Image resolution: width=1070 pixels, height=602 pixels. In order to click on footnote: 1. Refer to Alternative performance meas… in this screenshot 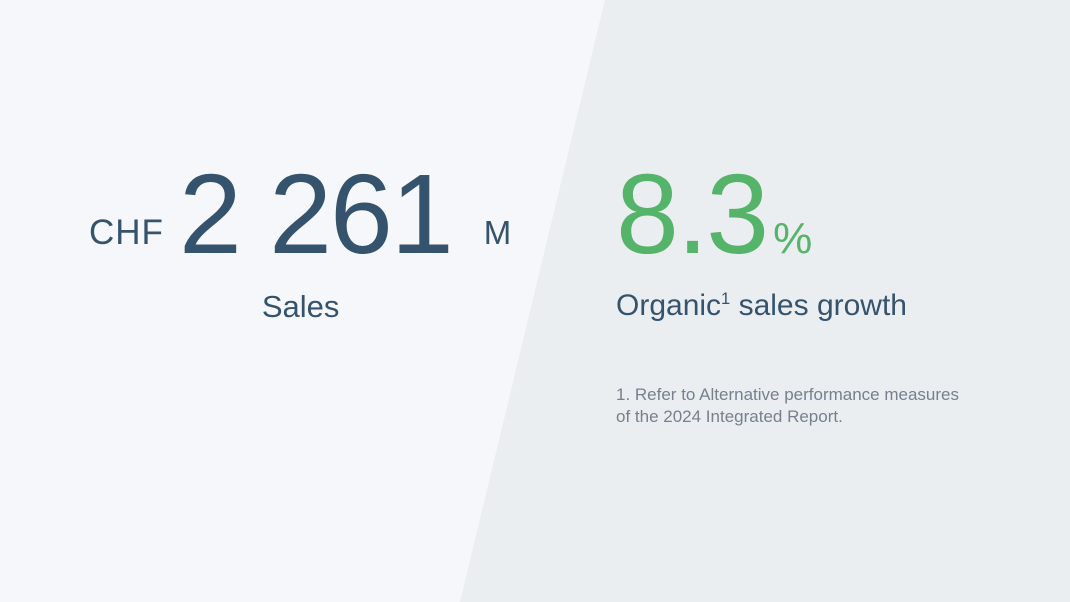, I will do `click(787, 406)`.